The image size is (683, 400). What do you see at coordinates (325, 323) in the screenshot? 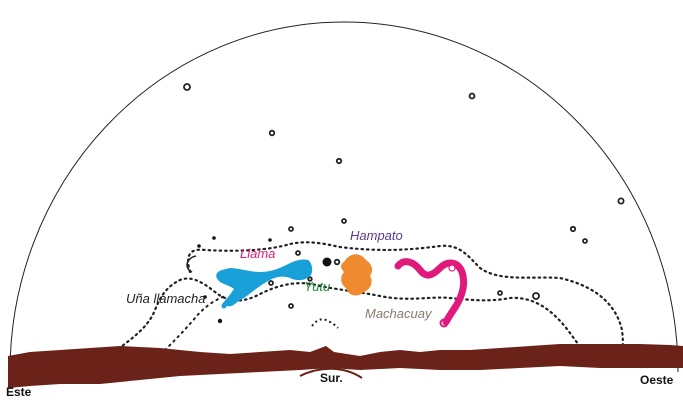
I see `dark-cloud-fragment` at bounding box center [325, 323].